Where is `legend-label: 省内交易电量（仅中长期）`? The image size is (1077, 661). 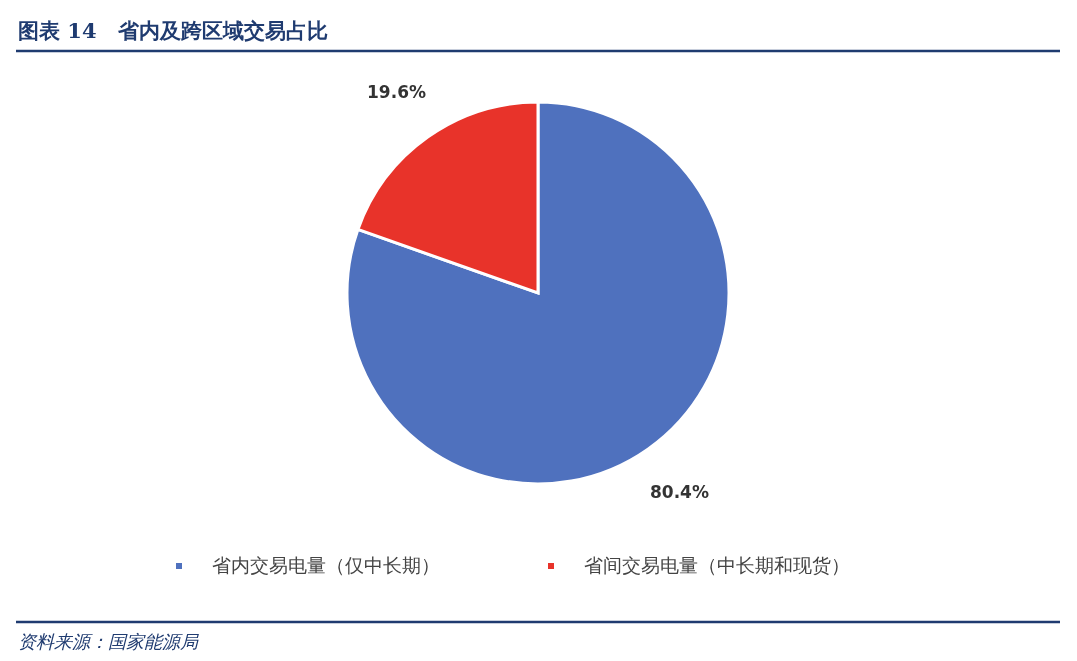
legend-label: 省内交易电量（仅中长期） is located at coordinates (326, 564).